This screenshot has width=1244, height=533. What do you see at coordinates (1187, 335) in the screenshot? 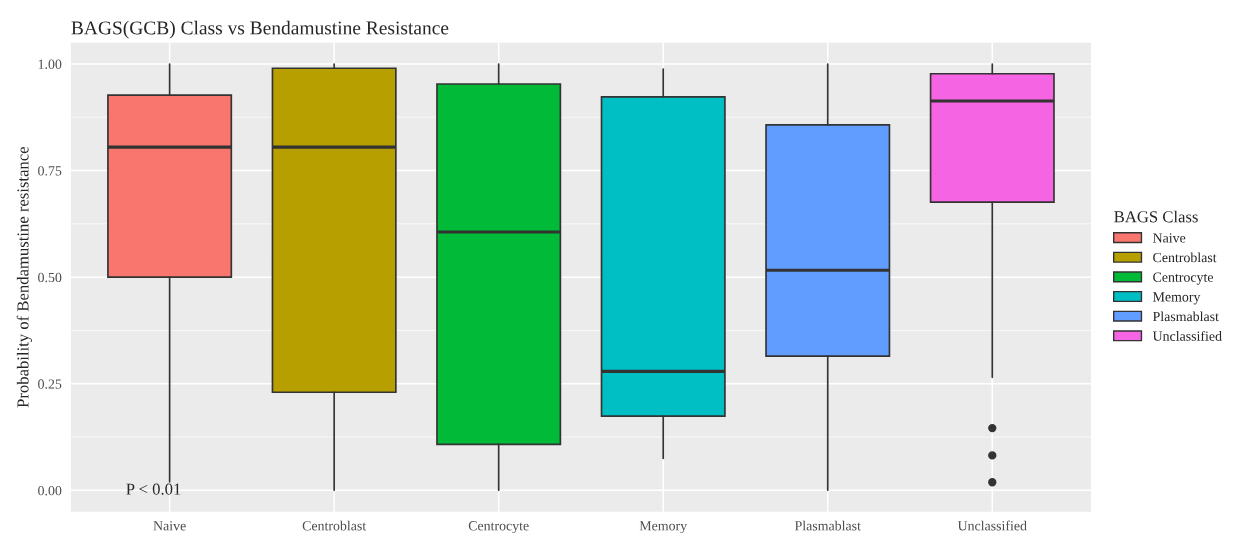
I see `legend-label: Unclassified` at bounding box center [1187, 335].